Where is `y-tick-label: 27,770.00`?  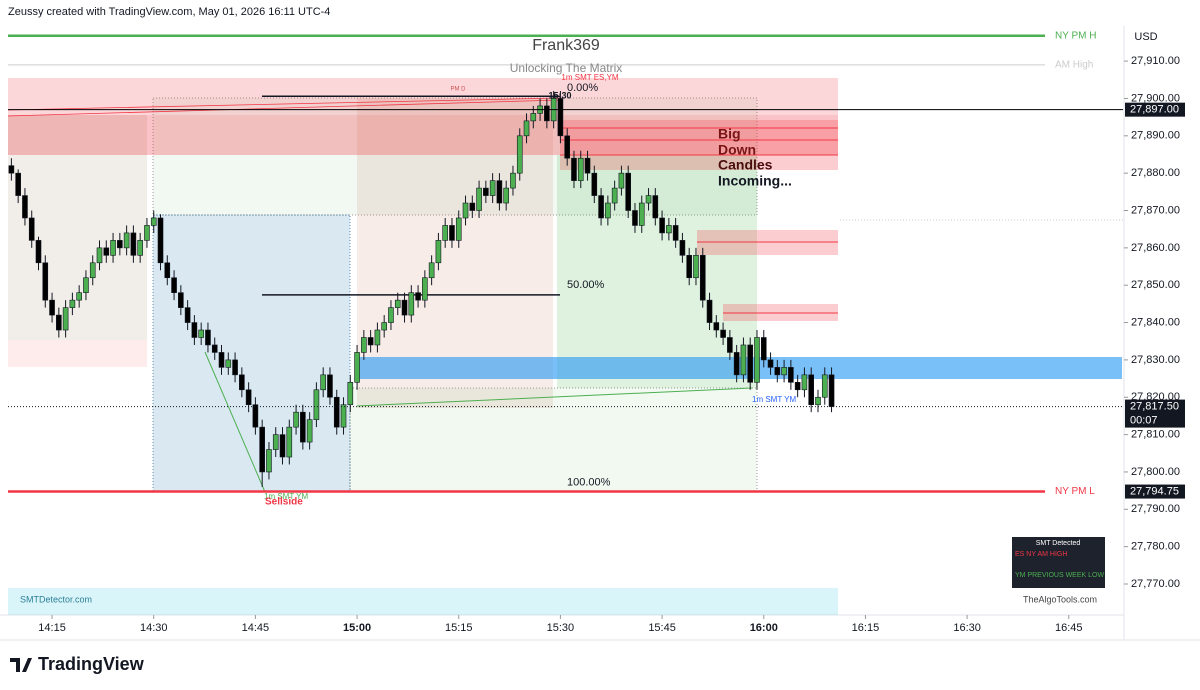 y-tick-label: 27,770.00 is located at coordinates (1155, 584).